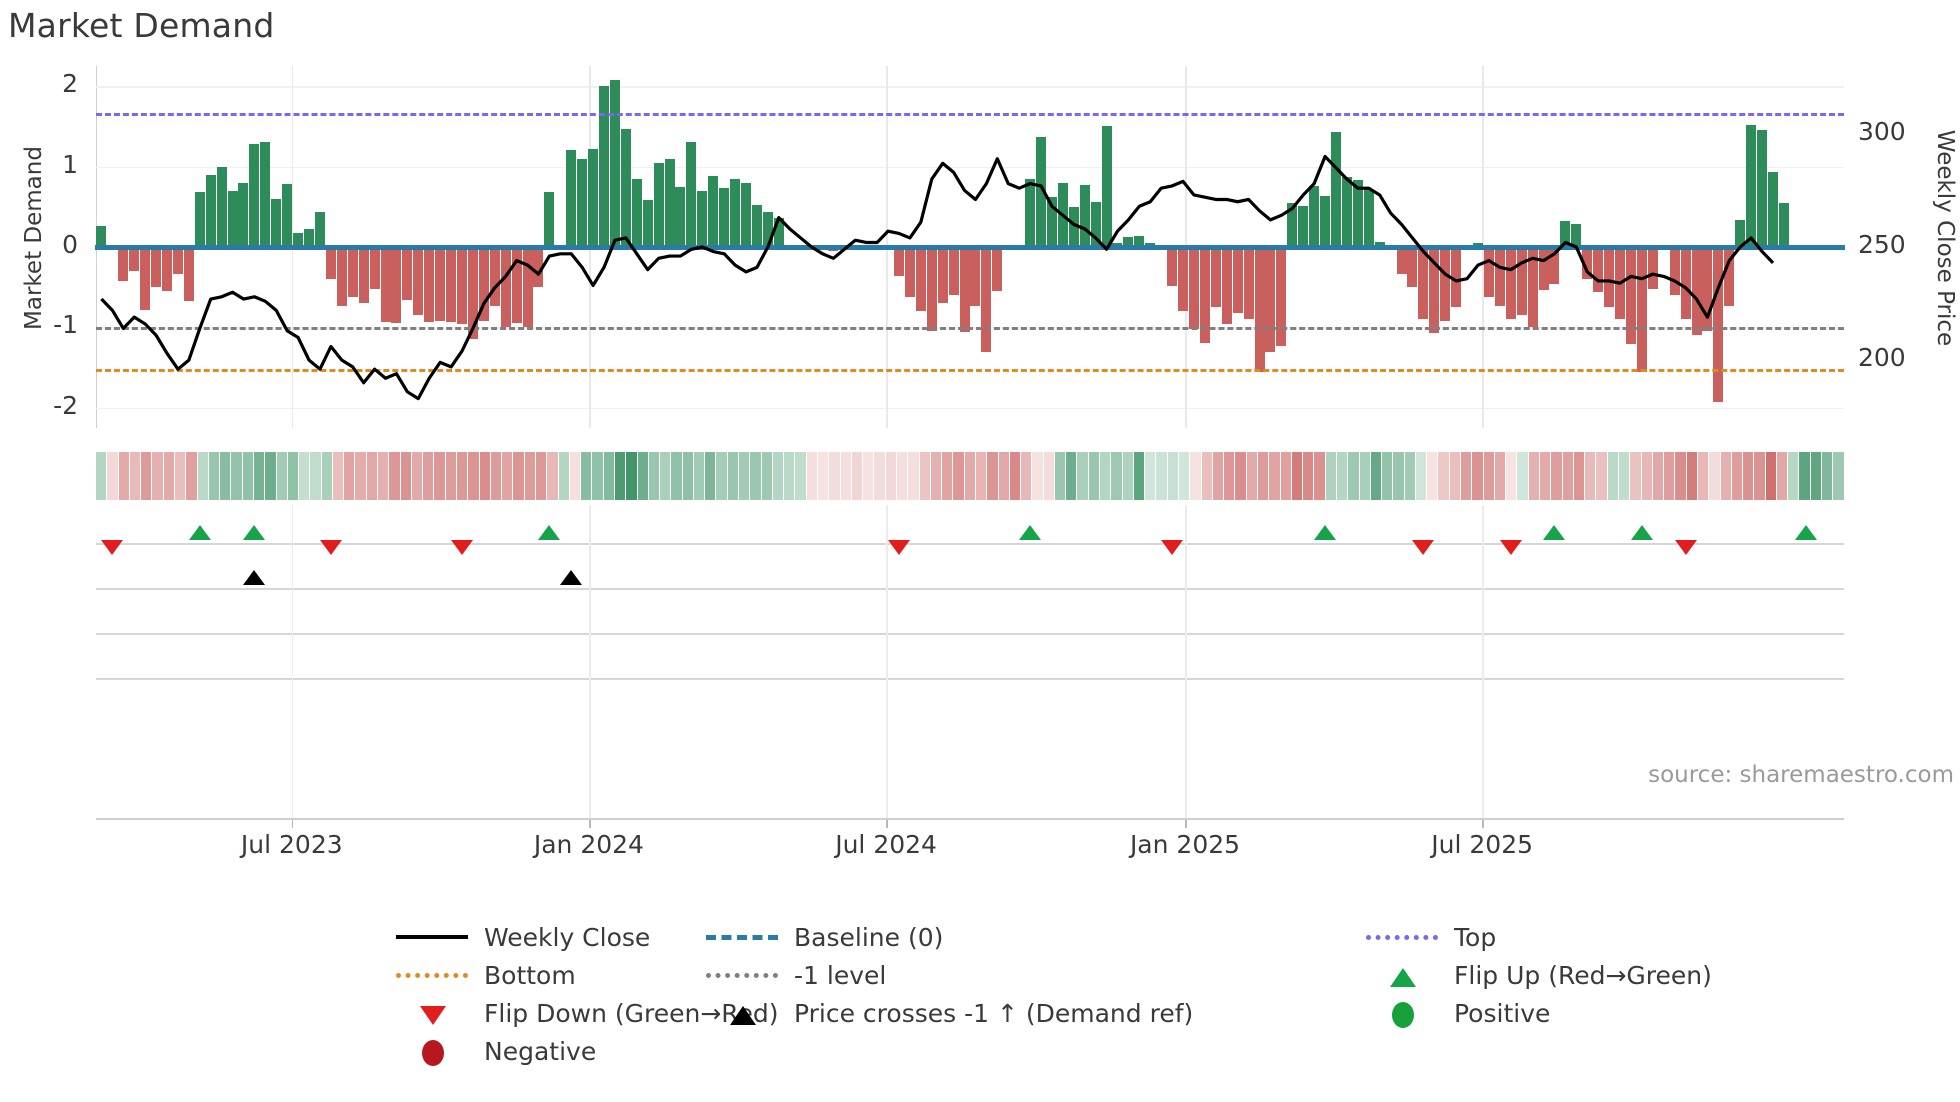  I want to click on triangle-up-key-icon, so click(1402, 975).